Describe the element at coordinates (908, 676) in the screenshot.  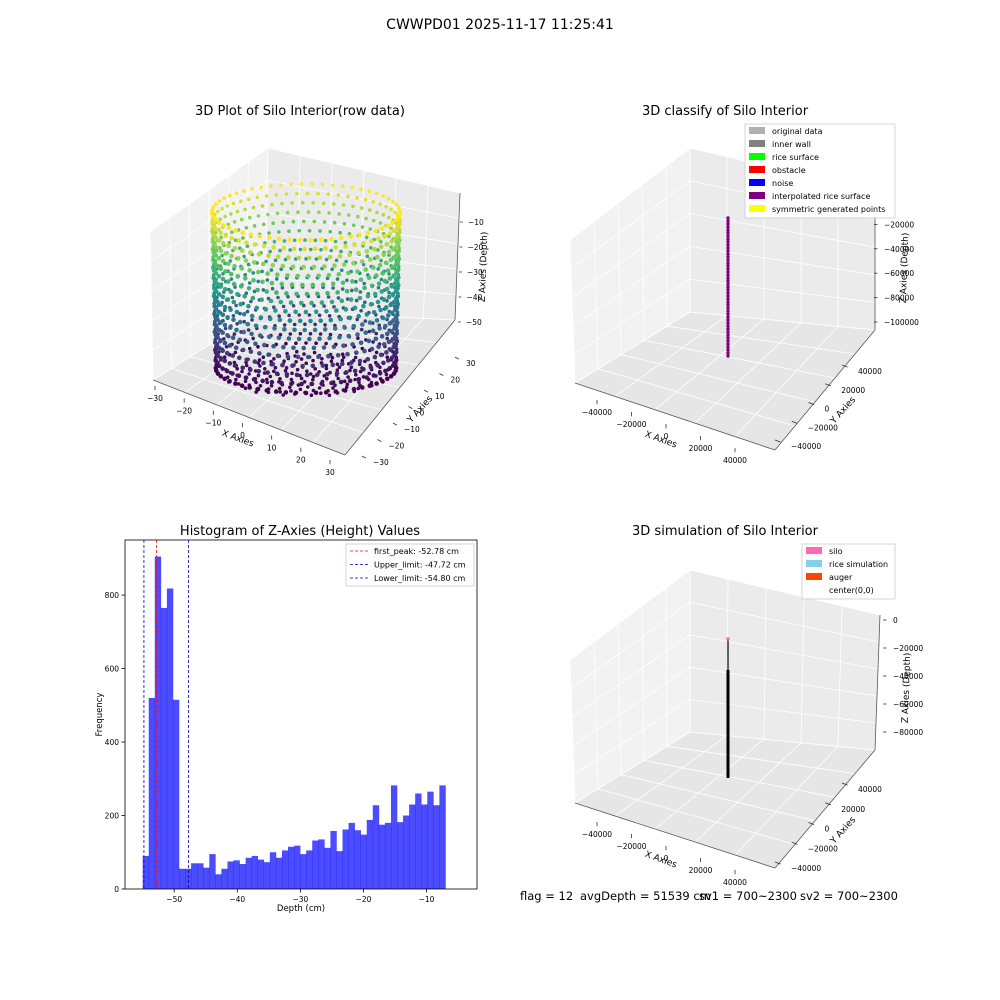
I see `z-tick-label: −40000` at that location.